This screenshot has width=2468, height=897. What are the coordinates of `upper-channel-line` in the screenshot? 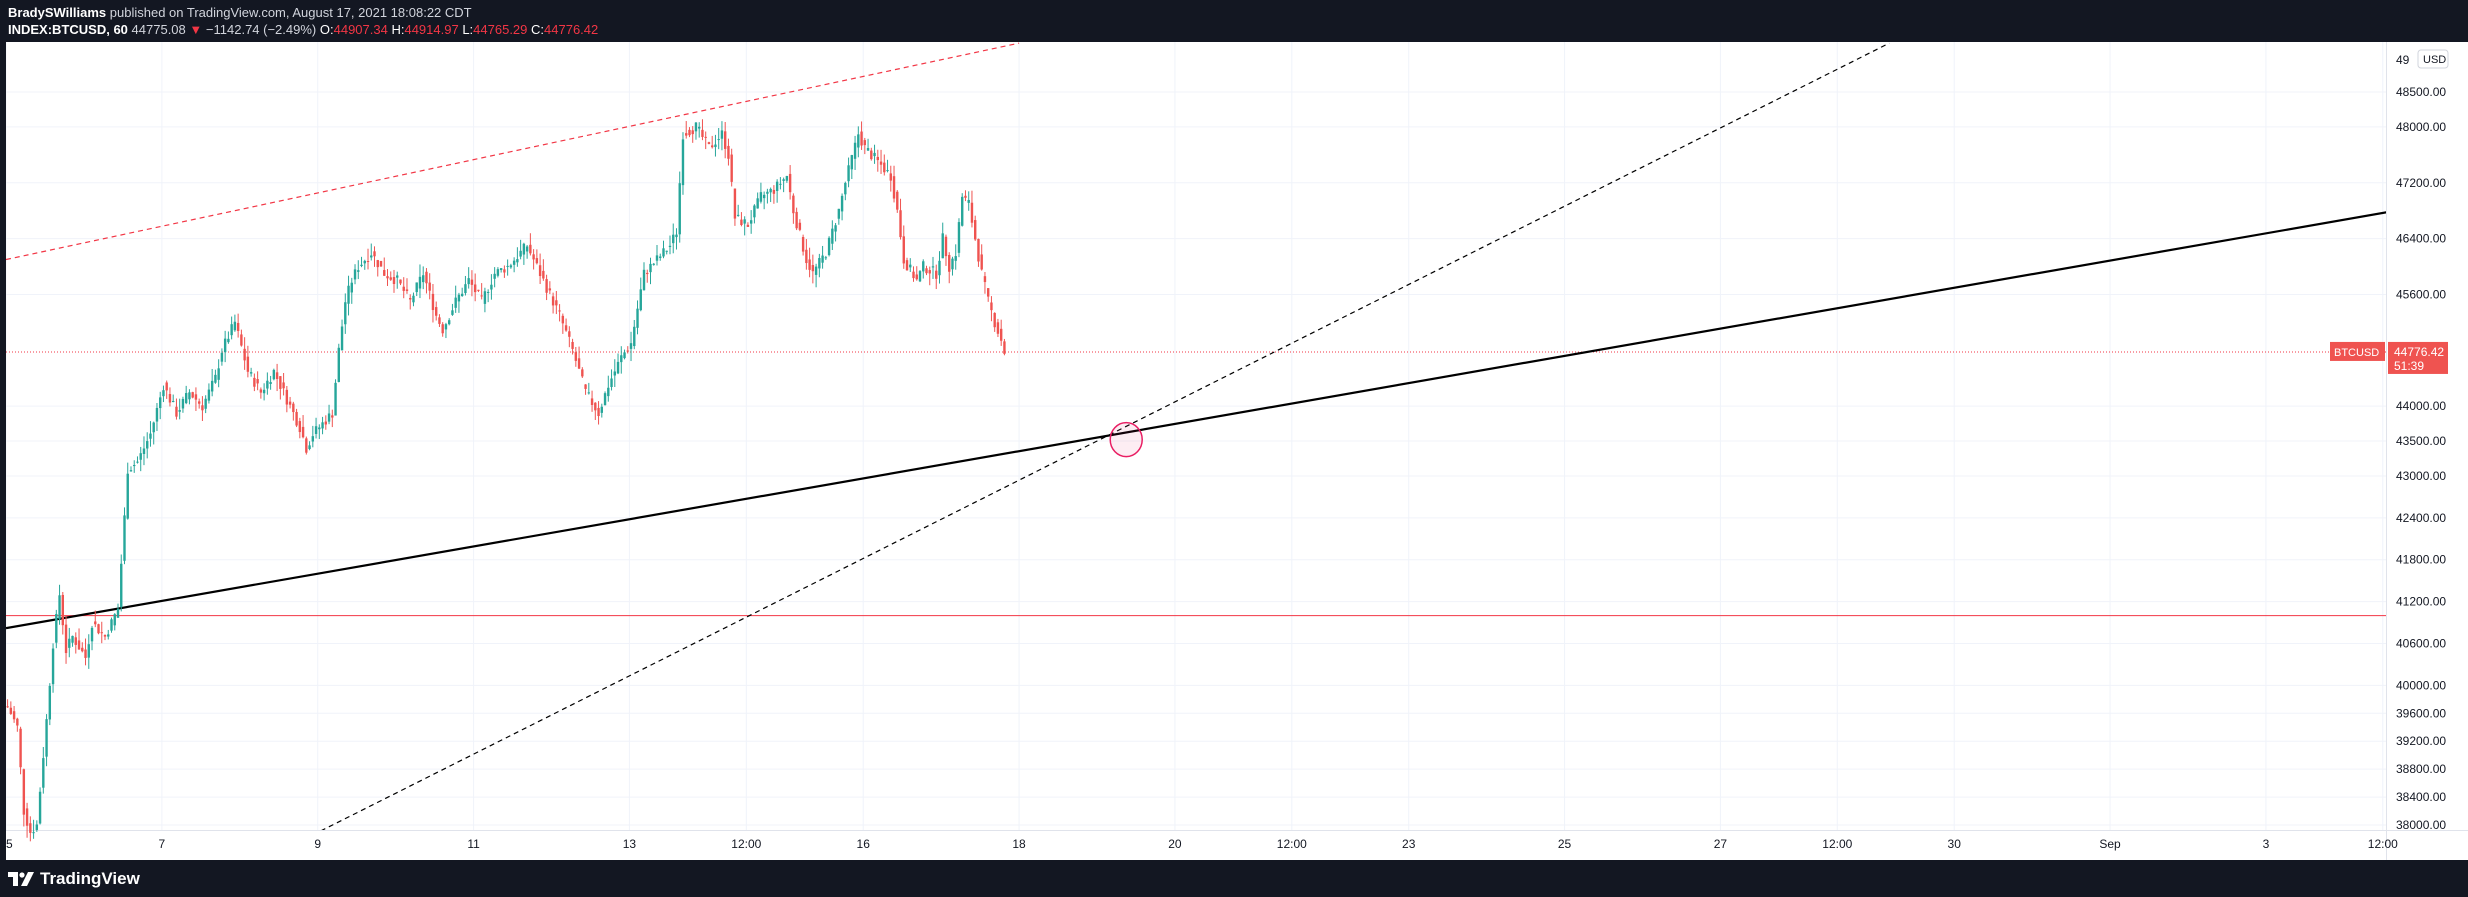 It's located at (513, 151).